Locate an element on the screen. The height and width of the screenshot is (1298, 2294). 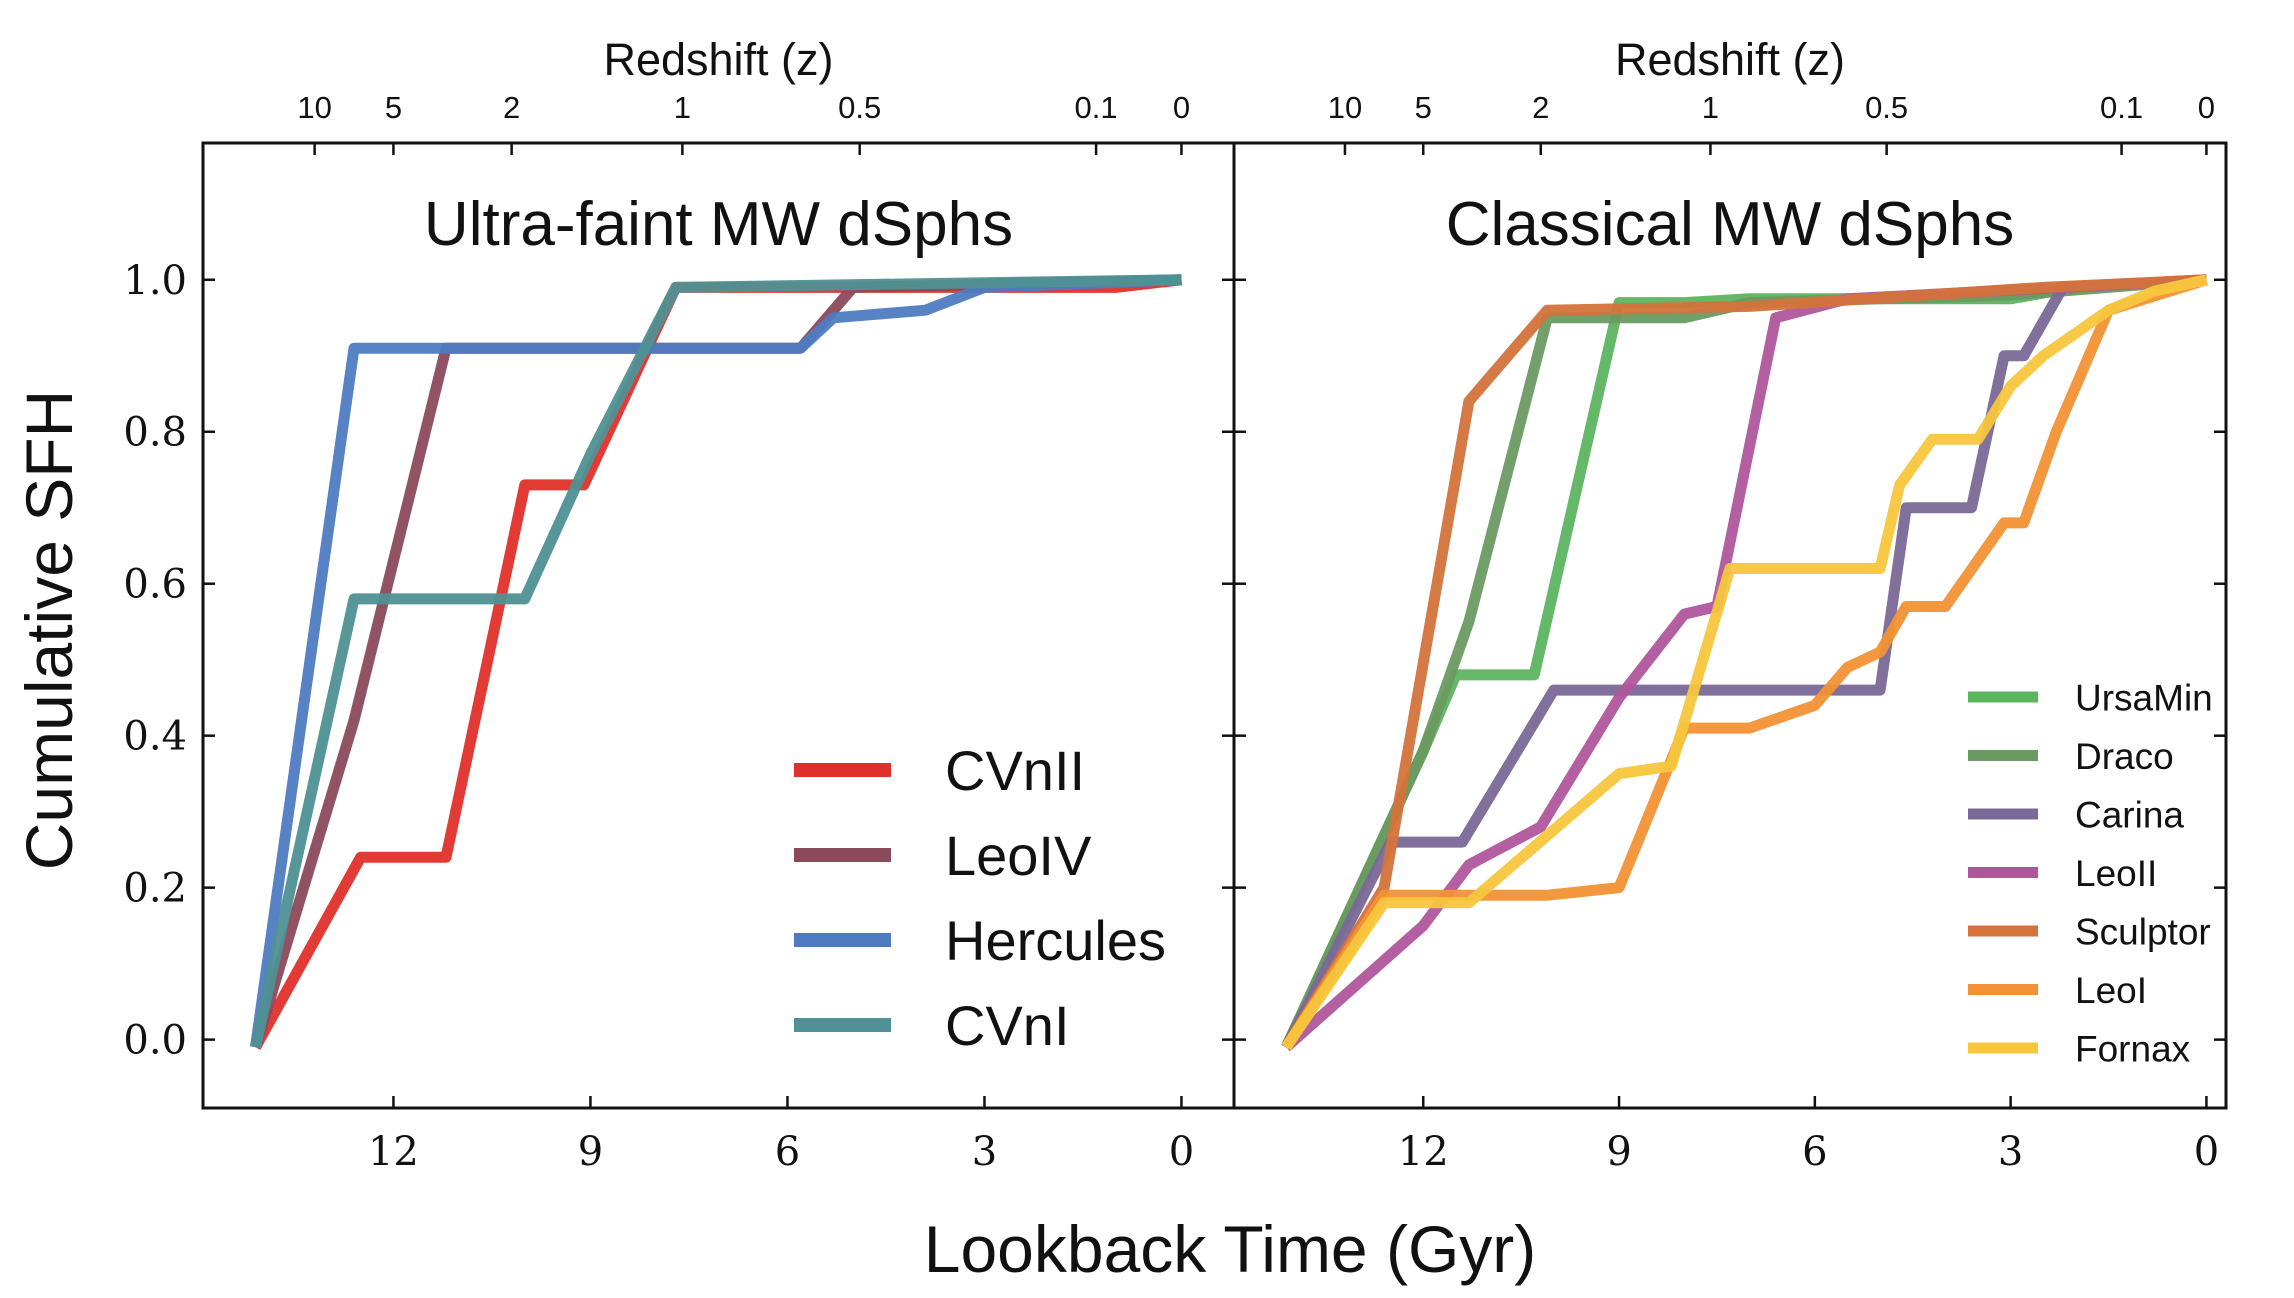
panel-1-x-tick-label: 9 is located at coordinates (590, 1152).